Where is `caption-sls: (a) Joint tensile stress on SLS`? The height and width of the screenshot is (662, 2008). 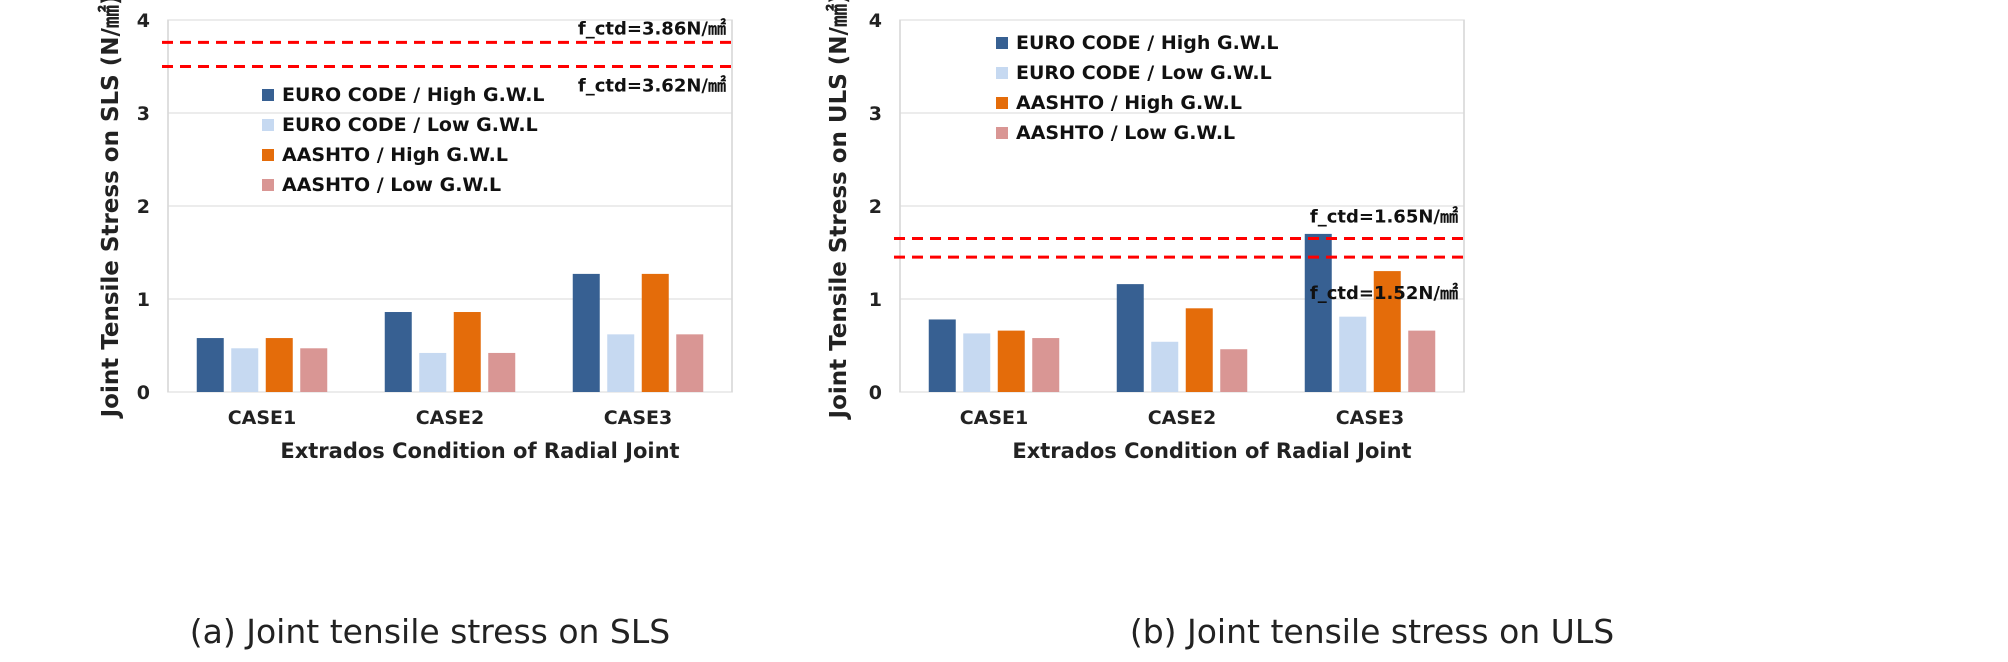 caption-sls: (a) Joint tensile stress on SLS is located at coordinates (430, 631).